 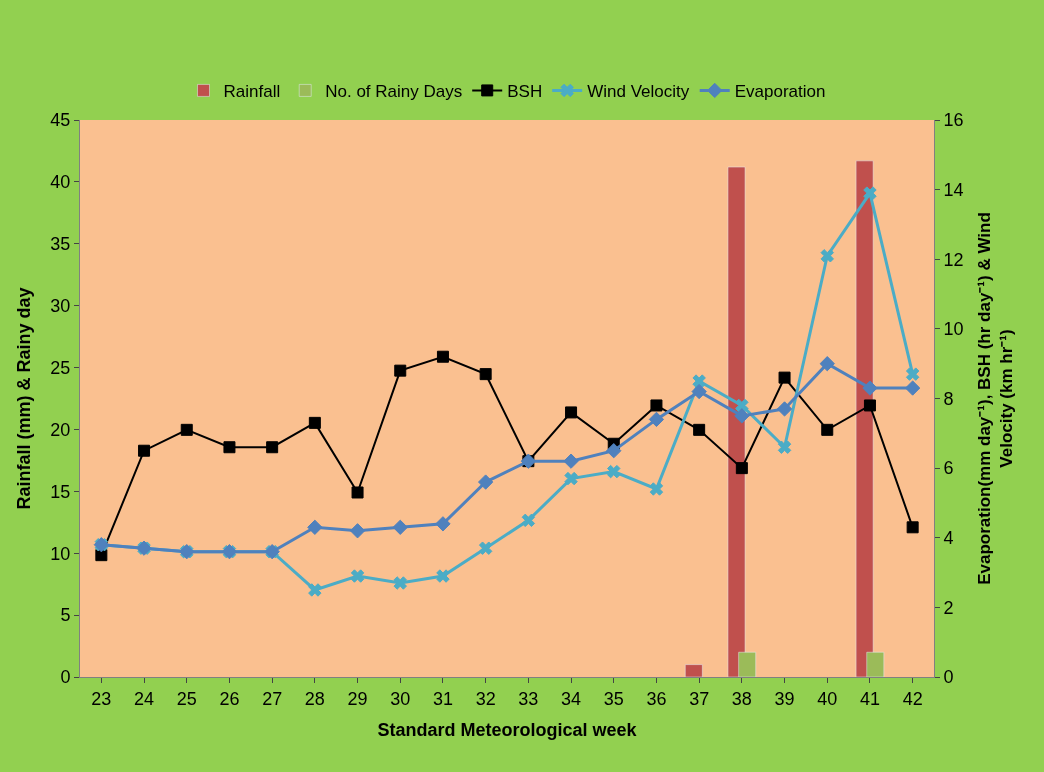 What do you see at coordinates (996, 398) in the screenshot?
I see `y2-axis-title: Evaporation(mm day⁻¹), BSH (hr day⁻¹) & Wind Velocity (km hr⁻¹)` at bounding box center [996, 398].